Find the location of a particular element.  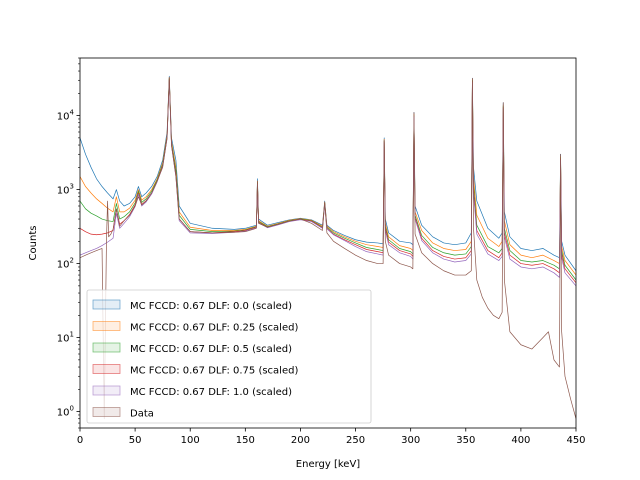

legend-entry-4: MC FCCD: 0.67 DLF: 1.0 (scaled) is located at coordinates (211, 392).